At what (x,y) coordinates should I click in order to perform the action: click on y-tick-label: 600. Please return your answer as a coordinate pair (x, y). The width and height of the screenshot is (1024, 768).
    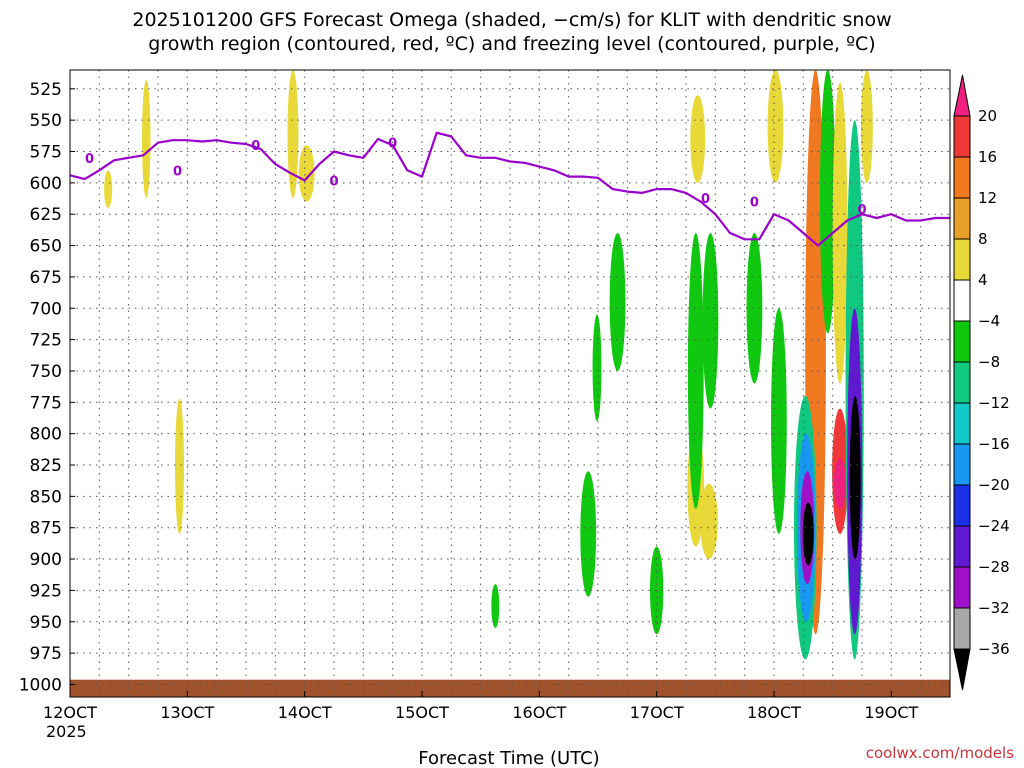
    Looking at the image, I should click on (46, 184).